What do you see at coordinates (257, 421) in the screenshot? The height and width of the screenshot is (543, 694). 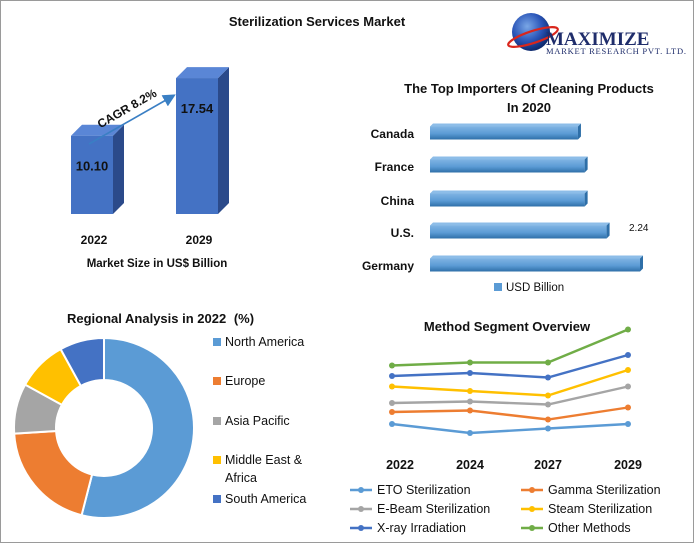 I see `region-legend-label: Asia Pacific` at bounding box center [257, 421].